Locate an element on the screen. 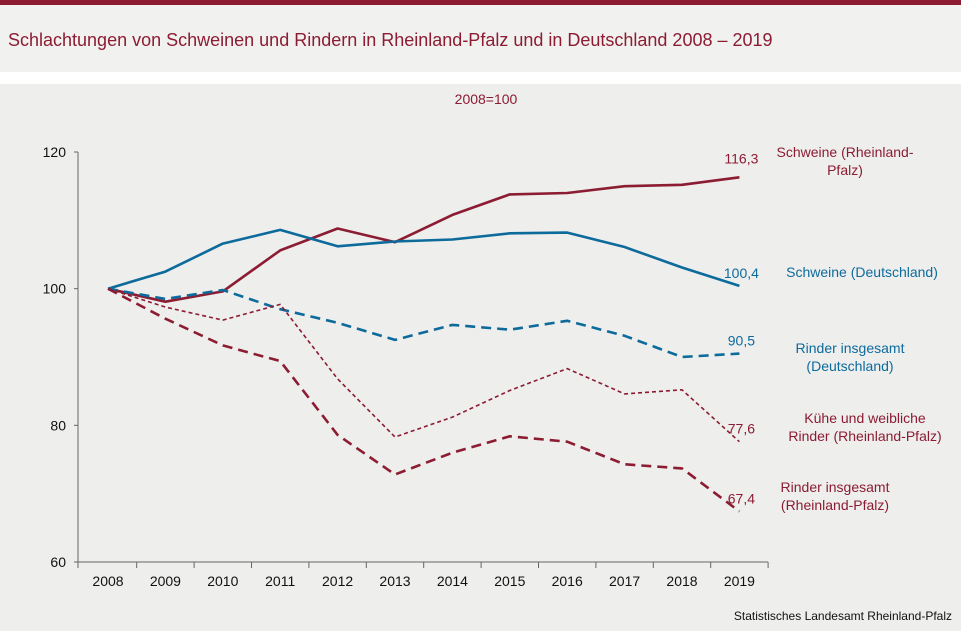  x-tick-label: 2010 is located at coordinates (222, 581).